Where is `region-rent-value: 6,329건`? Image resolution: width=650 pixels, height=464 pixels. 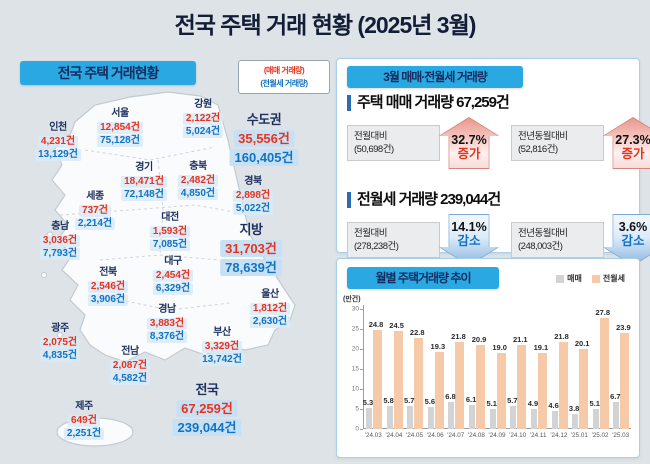 region-rent-value: 6,329건 is located at coordinates (173, 289).